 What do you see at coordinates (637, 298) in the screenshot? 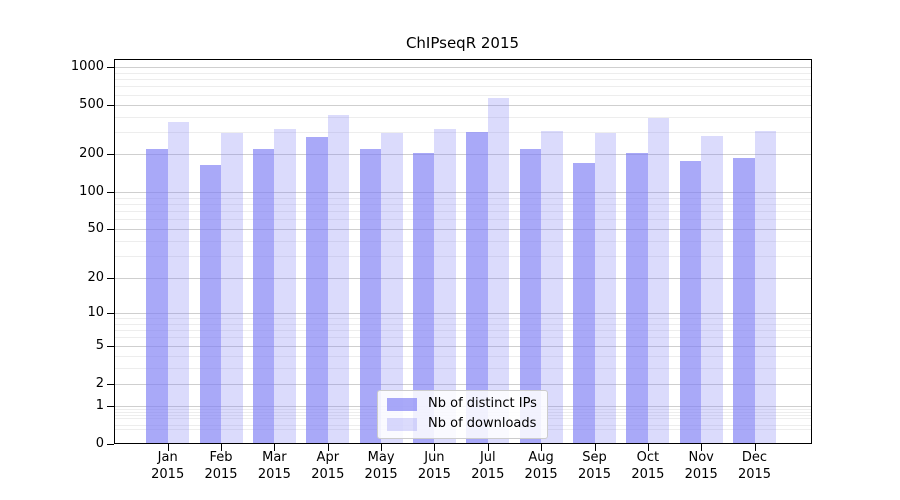
I see `bar-distinct-ips-oct` at bounding box center [637, 298].